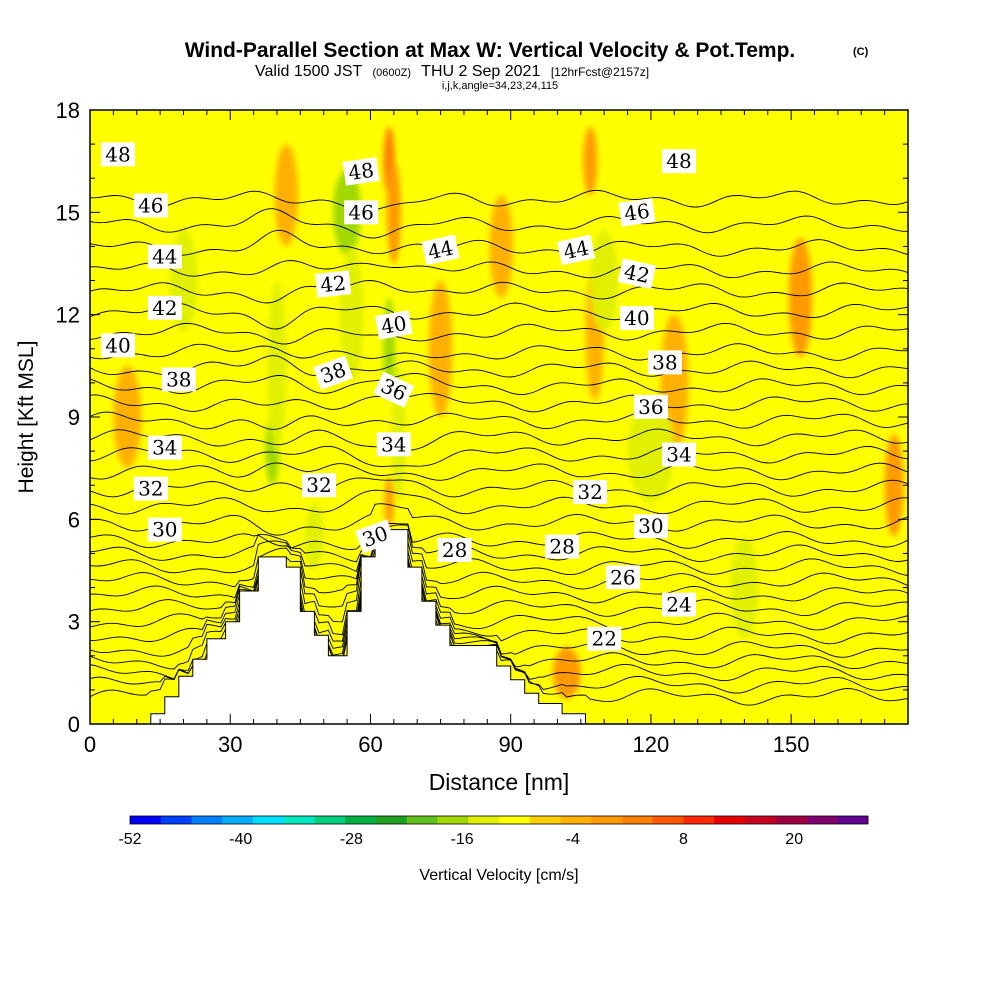 The width and height of the screenshot is (1000, 1000). What do you see at coordinates (68, 315) in the screenshot?
I see `y-tick-label: 12` at bounding box center [68, 315].